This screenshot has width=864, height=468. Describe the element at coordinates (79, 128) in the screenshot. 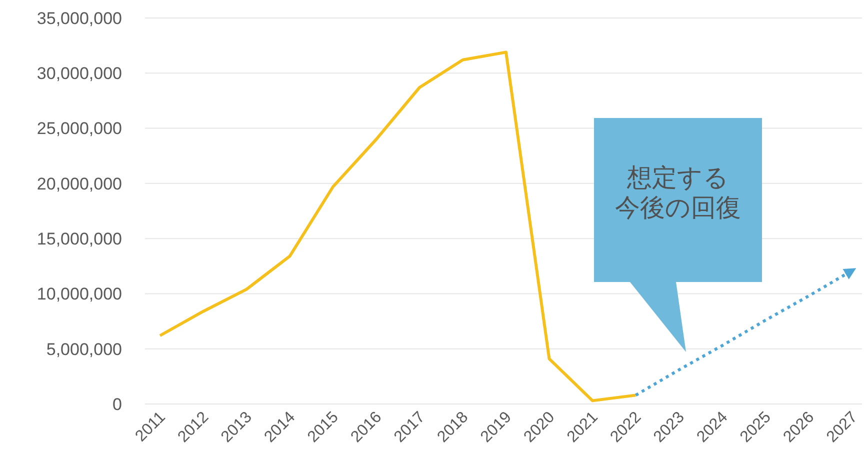

I see `y-tick-label: 25,000,000` at that location.